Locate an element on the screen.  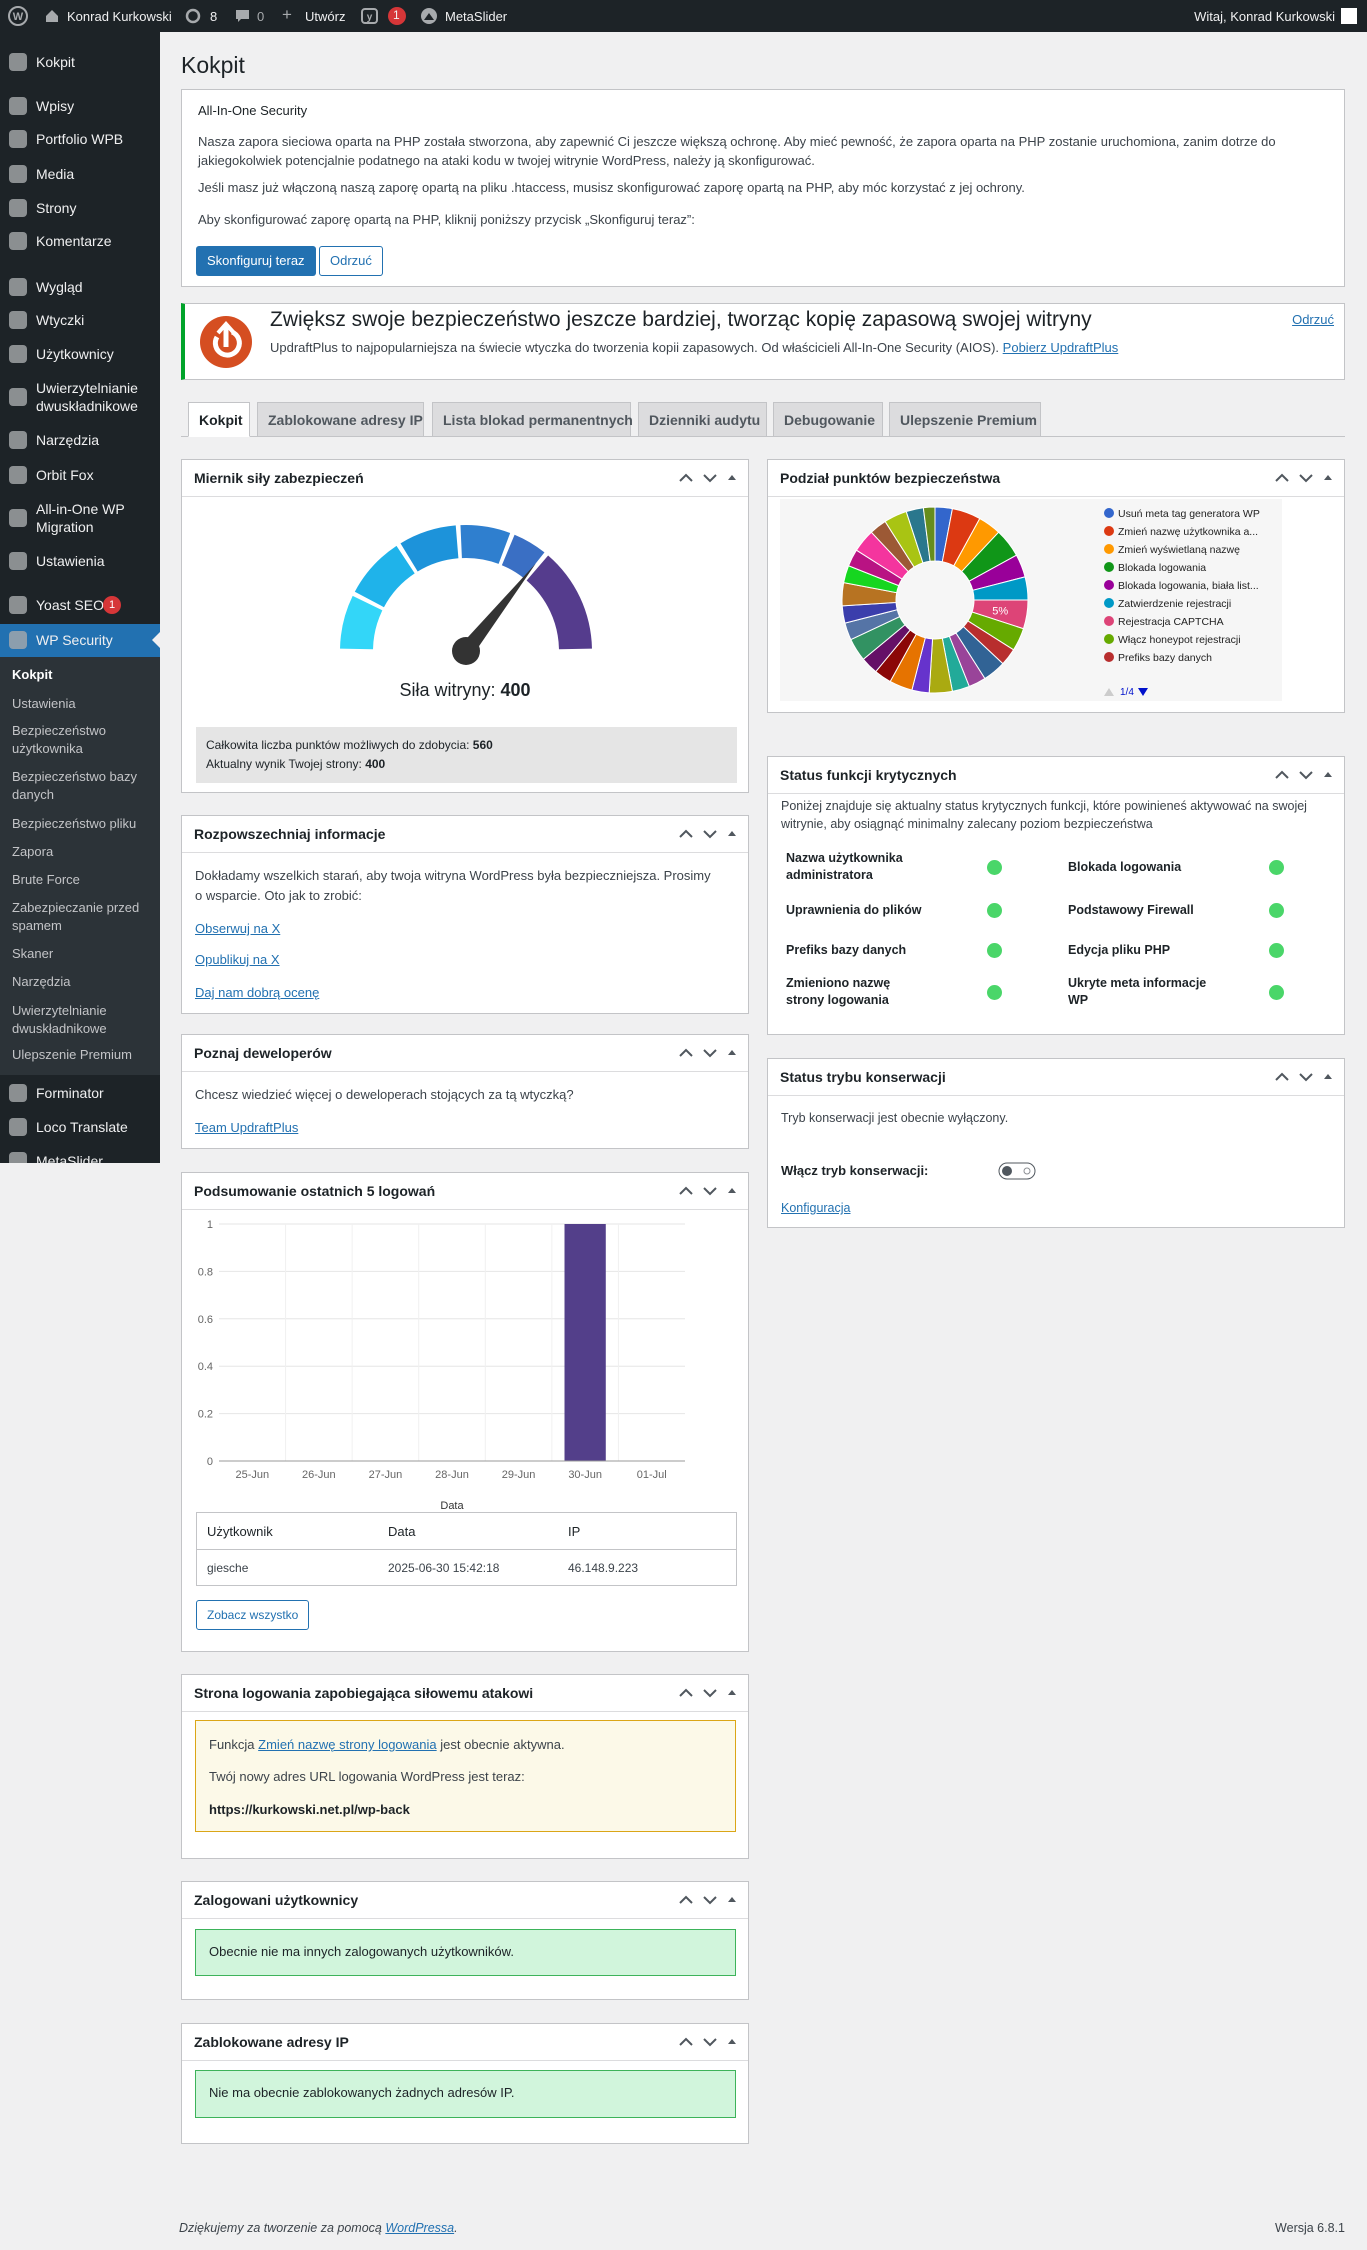
submenu-item: Bezpieczeństwo użytkownika is located at coordinates (59, 739).